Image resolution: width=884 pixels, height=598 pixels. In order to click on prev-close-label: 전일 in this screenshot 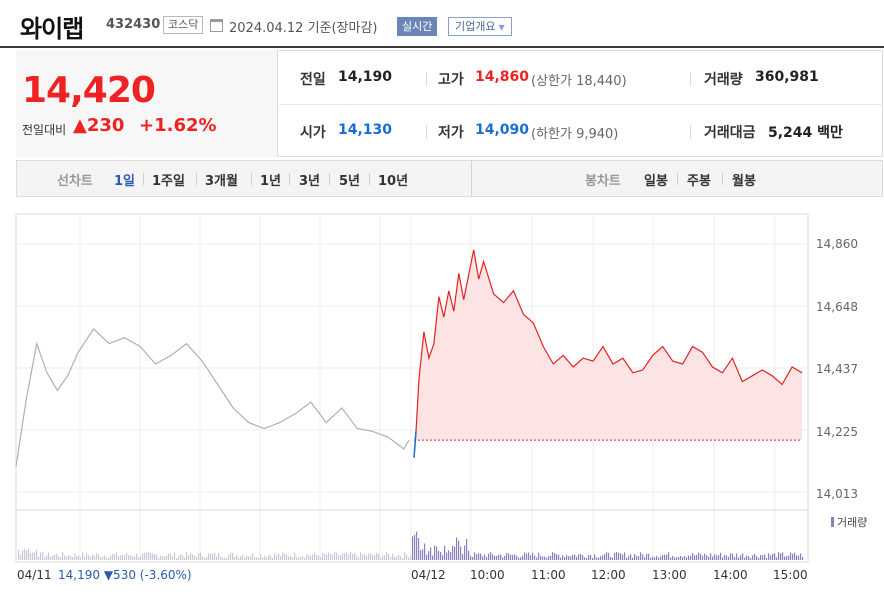, I will do `click(313, 80)`.